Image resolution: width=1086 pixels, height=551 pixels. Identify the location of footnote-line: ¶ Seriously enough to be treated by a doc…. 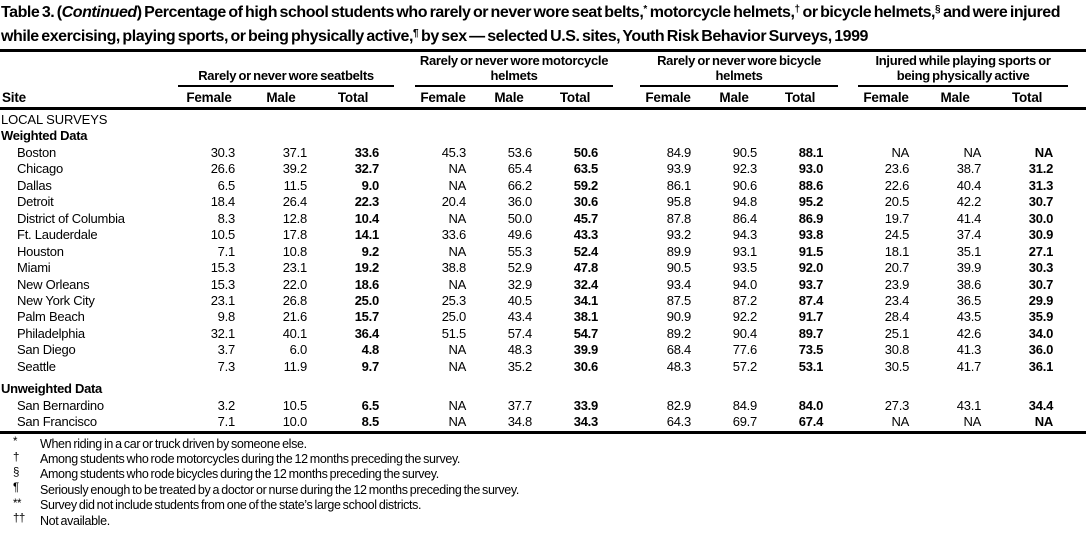
(543, 490).